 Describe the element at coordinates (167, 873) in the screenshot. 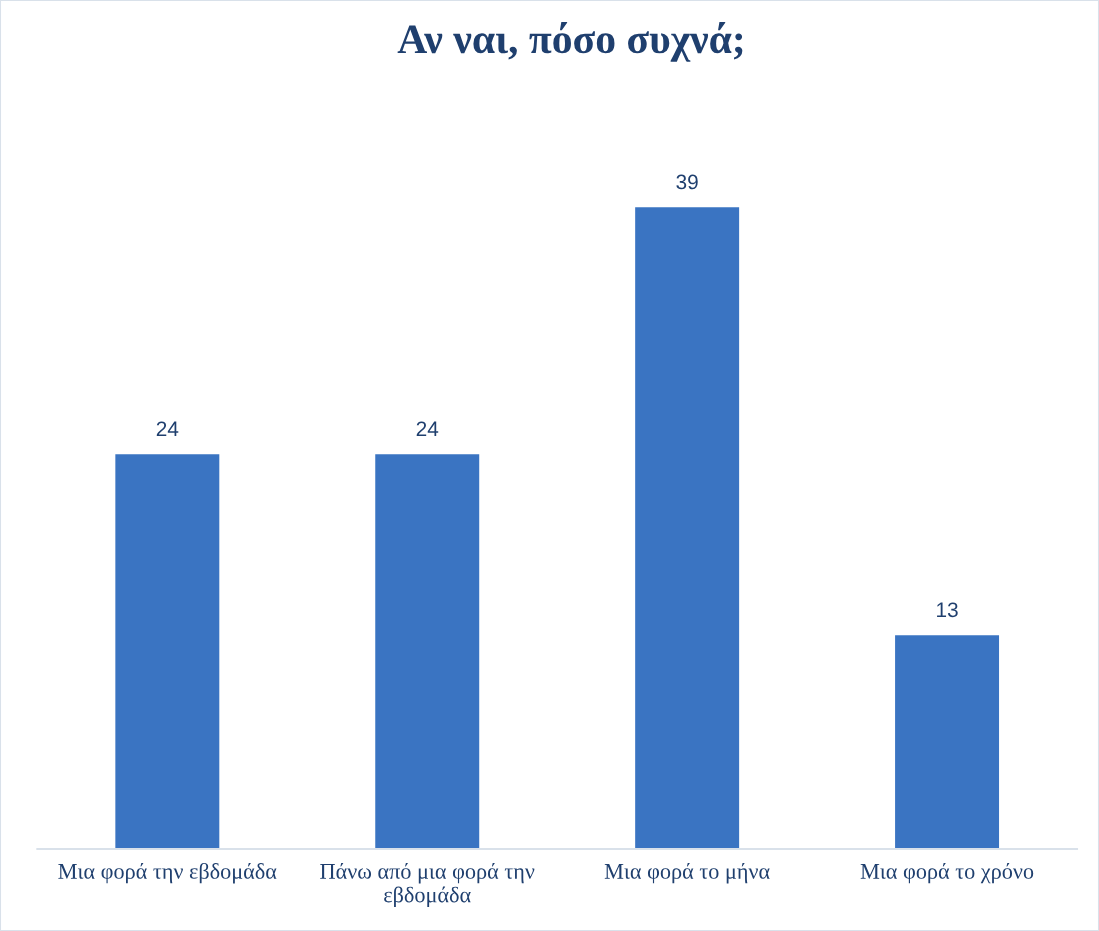

I see `x-tick-label: Μια φορά την εβδομάδα` at that location.